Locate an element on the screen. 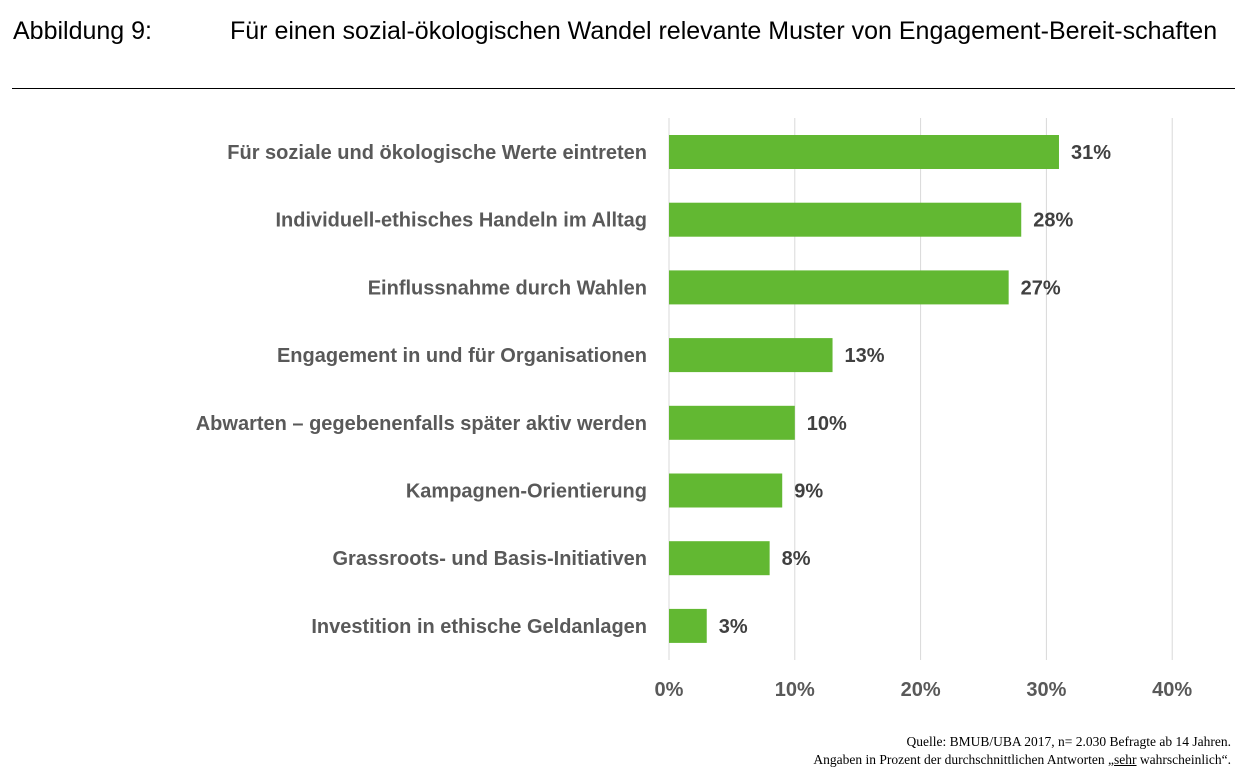 The image size is (1241, 772). category-label: Engagement in und für Organisationen is located at coordinates (462, 356).